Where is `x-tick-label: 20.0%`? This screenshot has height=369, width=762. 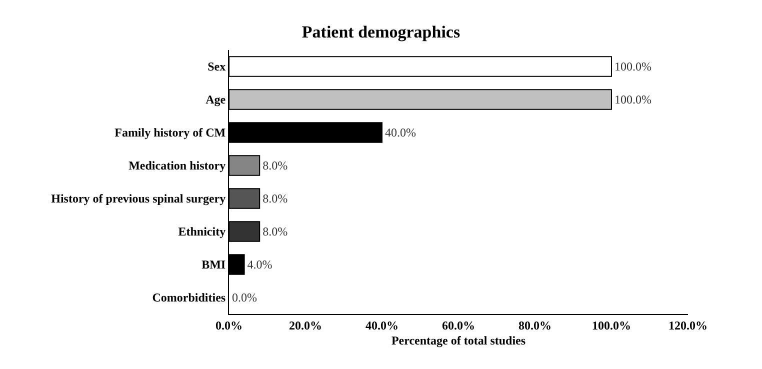 x-tick-label: 20.0% is located at coordinates (305, 325).